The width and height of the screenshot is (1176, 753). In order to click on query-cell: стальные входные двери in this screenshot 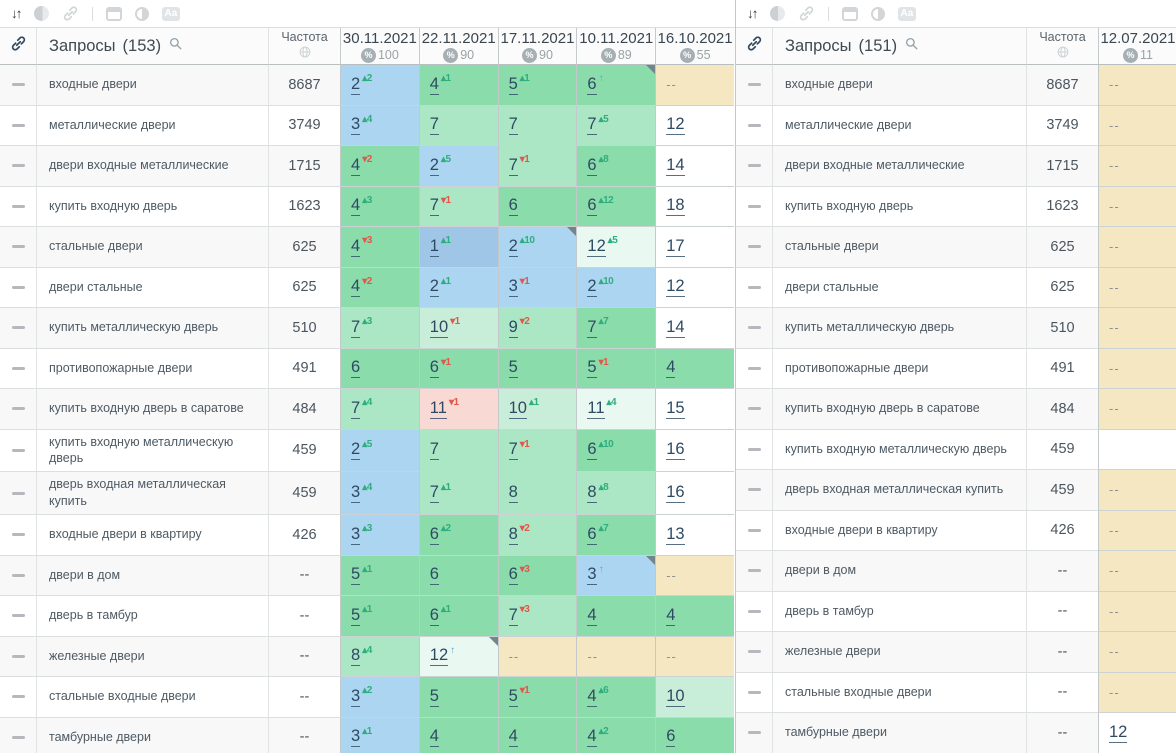, I will do `click(899, 693)`.